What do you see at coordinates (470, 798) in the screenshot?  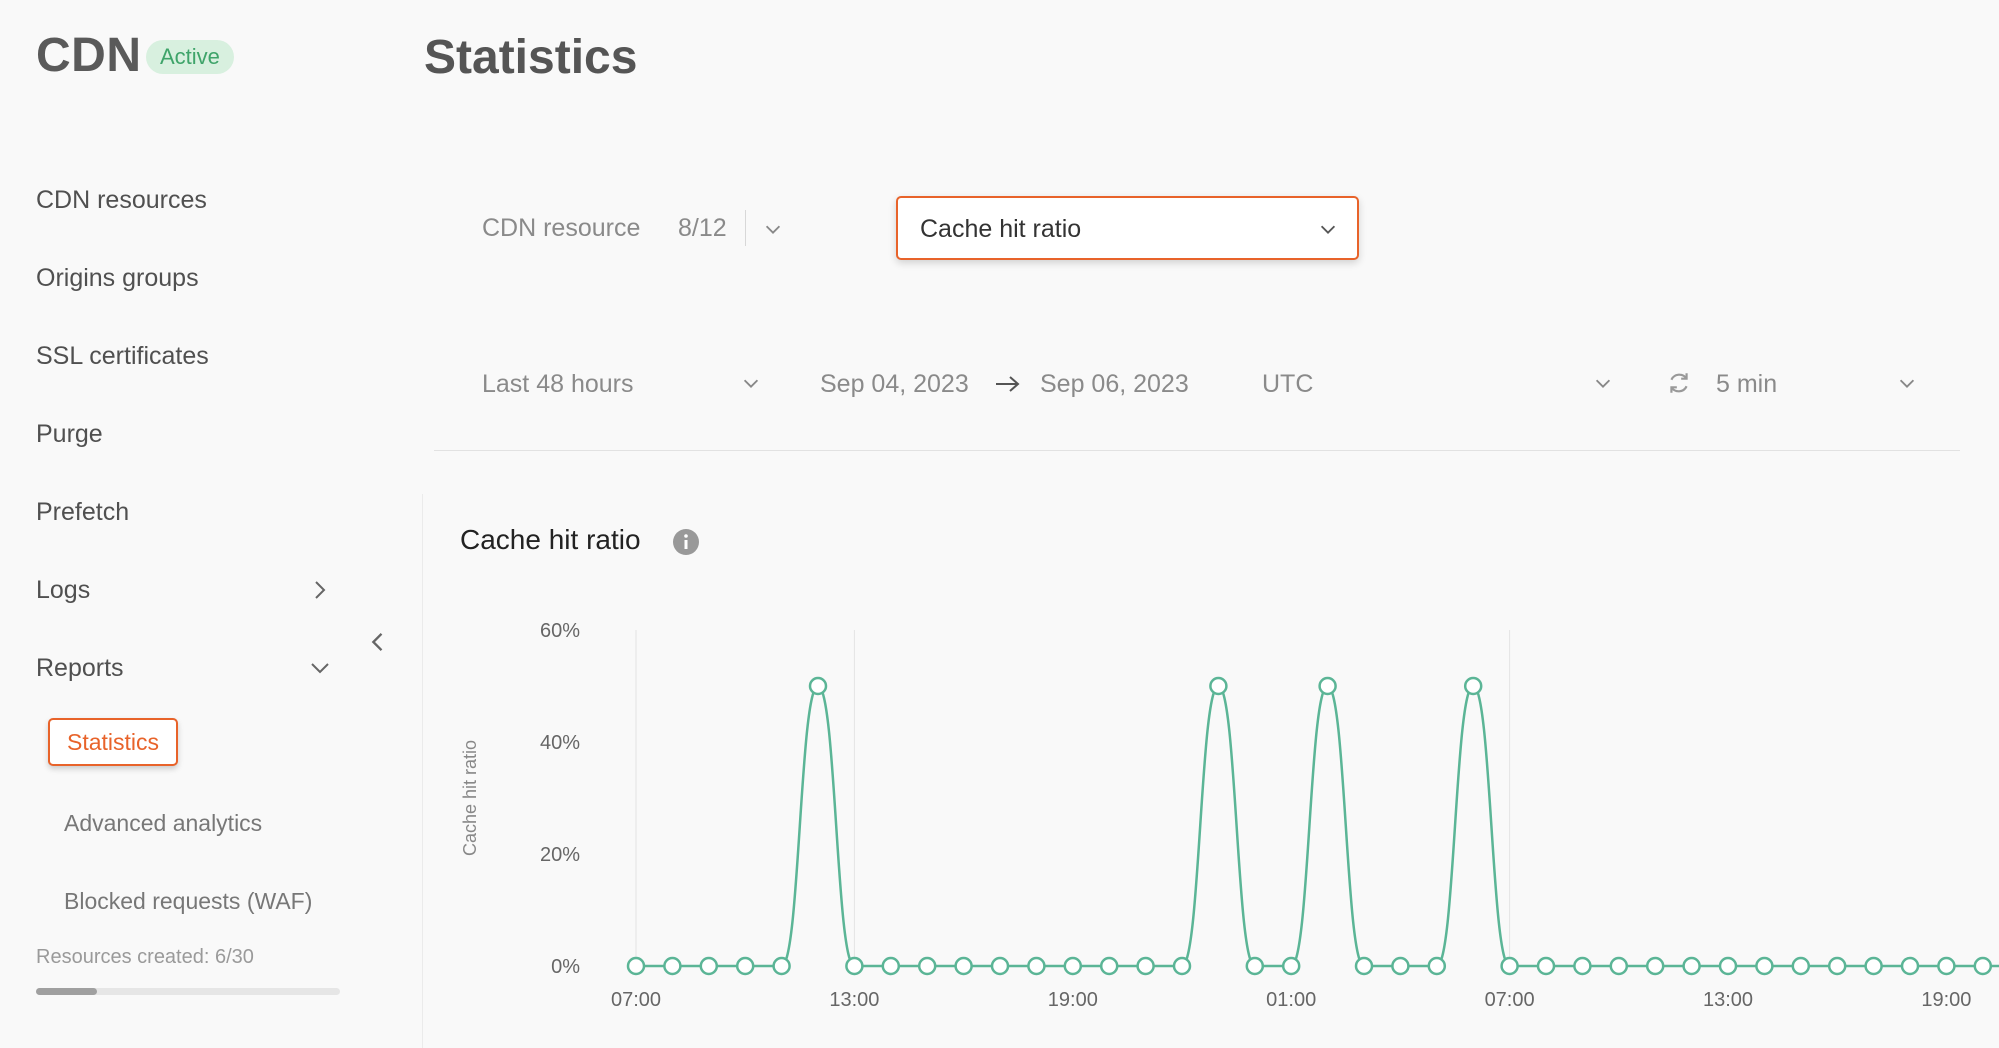 I see `y-axis-label: Cache hit ratio` at bounding box center [470, 798].